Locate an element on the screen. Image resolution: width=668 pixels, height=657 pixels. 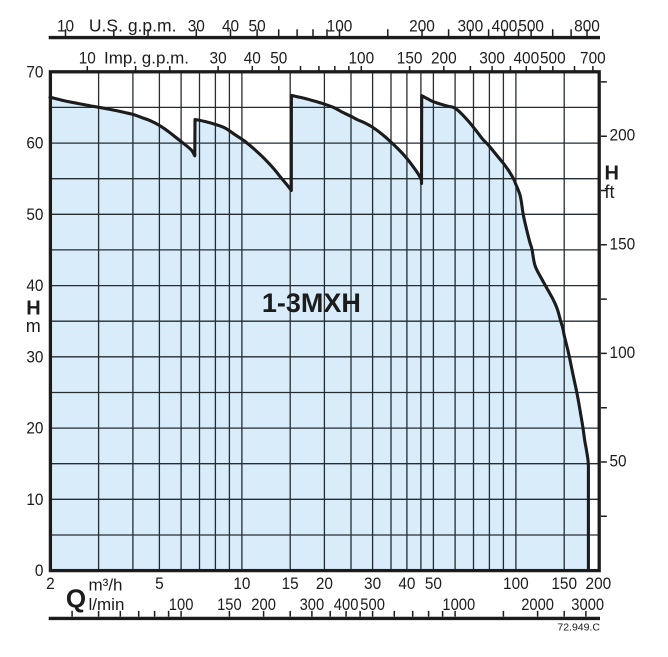
svg-text: 15 is located at coordinates (290, 583).